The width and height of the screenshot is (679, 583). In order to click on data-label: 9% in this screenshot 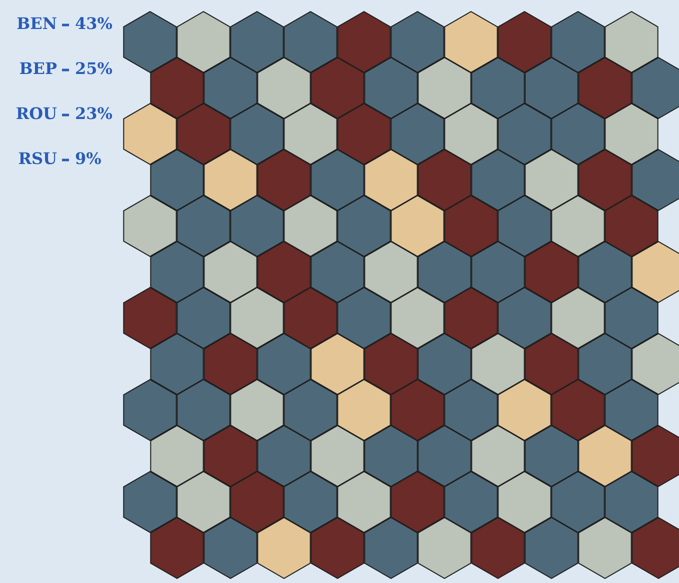, I will do `click(88, 158)`.